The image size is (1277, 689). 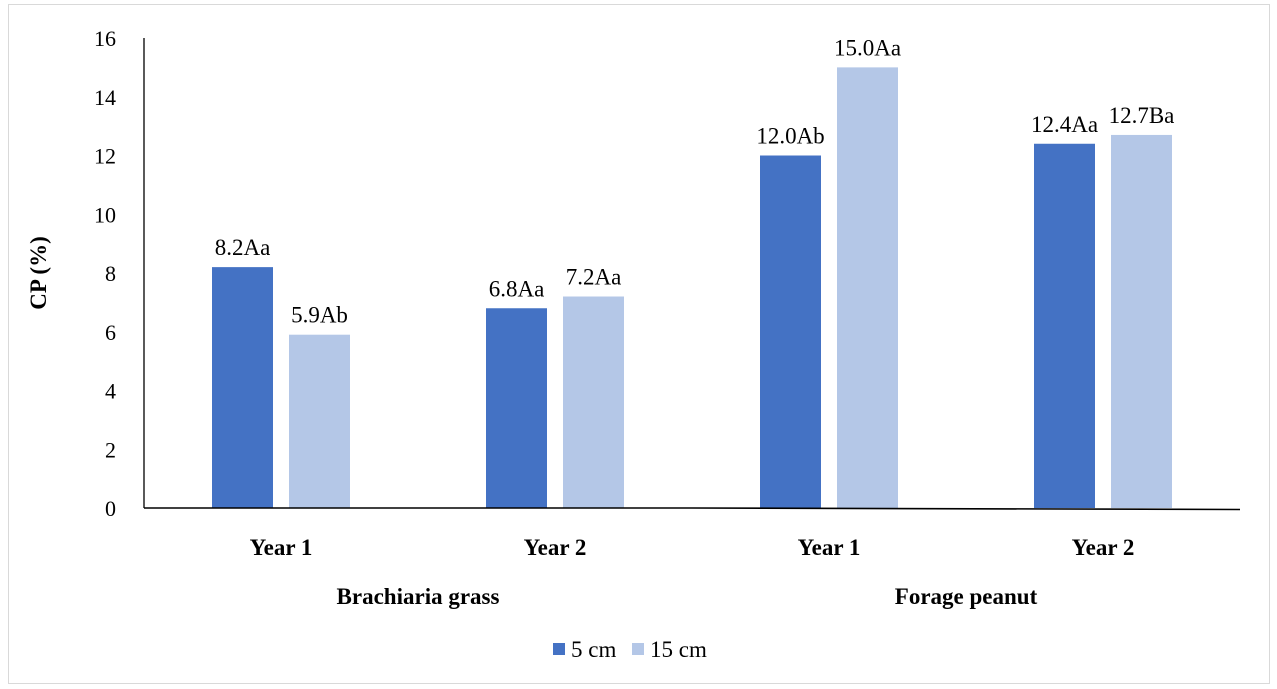 What do you see at coordinates (110, 391) in the screenshot?
I see `y-tick-label: 4` at bounding box center [110, 391].